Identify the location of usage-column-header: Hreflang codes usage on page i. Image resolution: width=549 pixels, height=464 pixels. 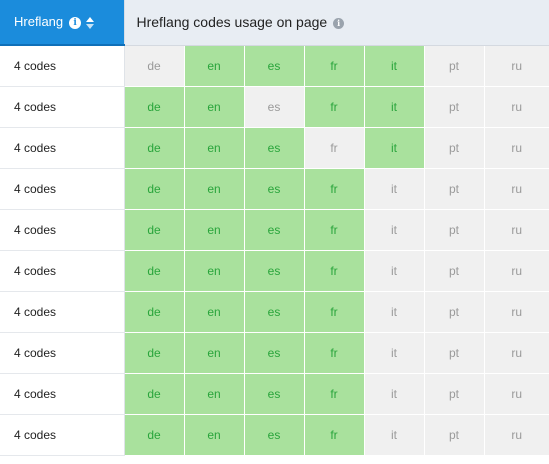
(336, 23).